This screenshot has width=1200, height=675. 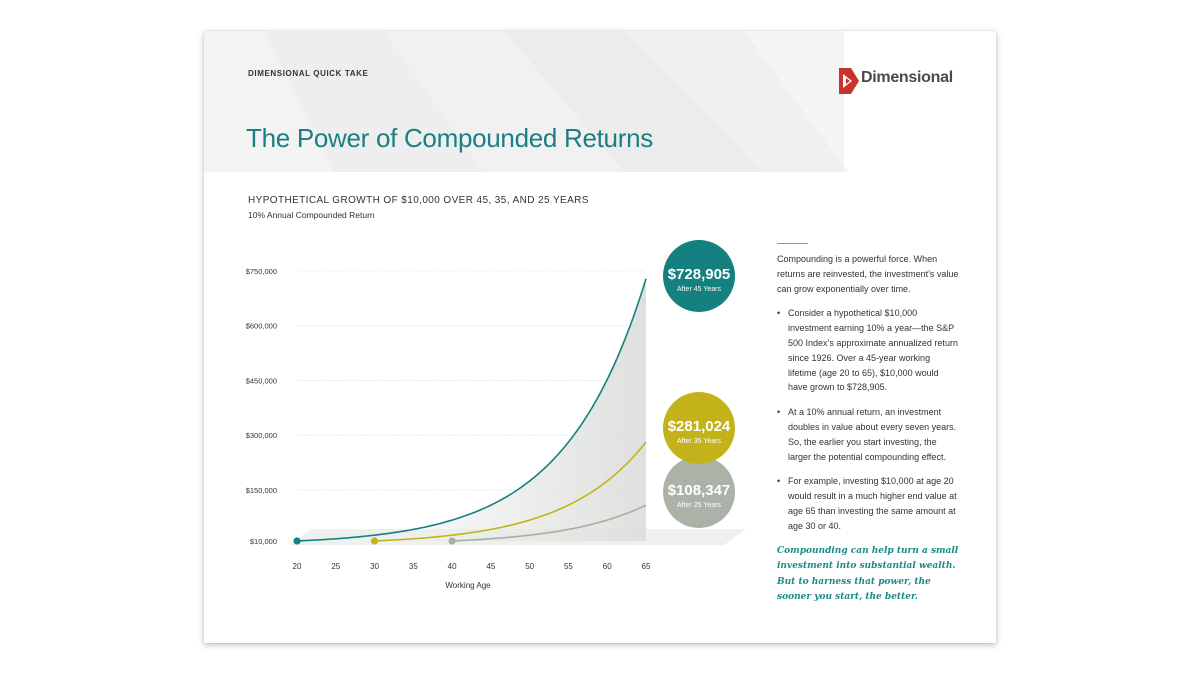 I want to click on bubble-value-label: $281,024, so click(x=699, y=426).